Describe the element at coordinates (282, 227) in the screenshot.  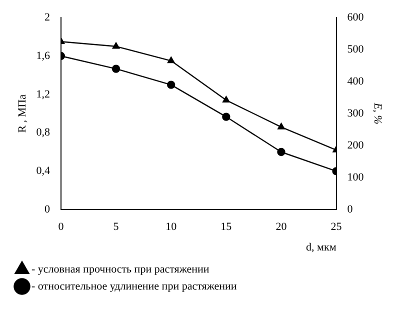
I see `x-tick-label: 20` at that location.